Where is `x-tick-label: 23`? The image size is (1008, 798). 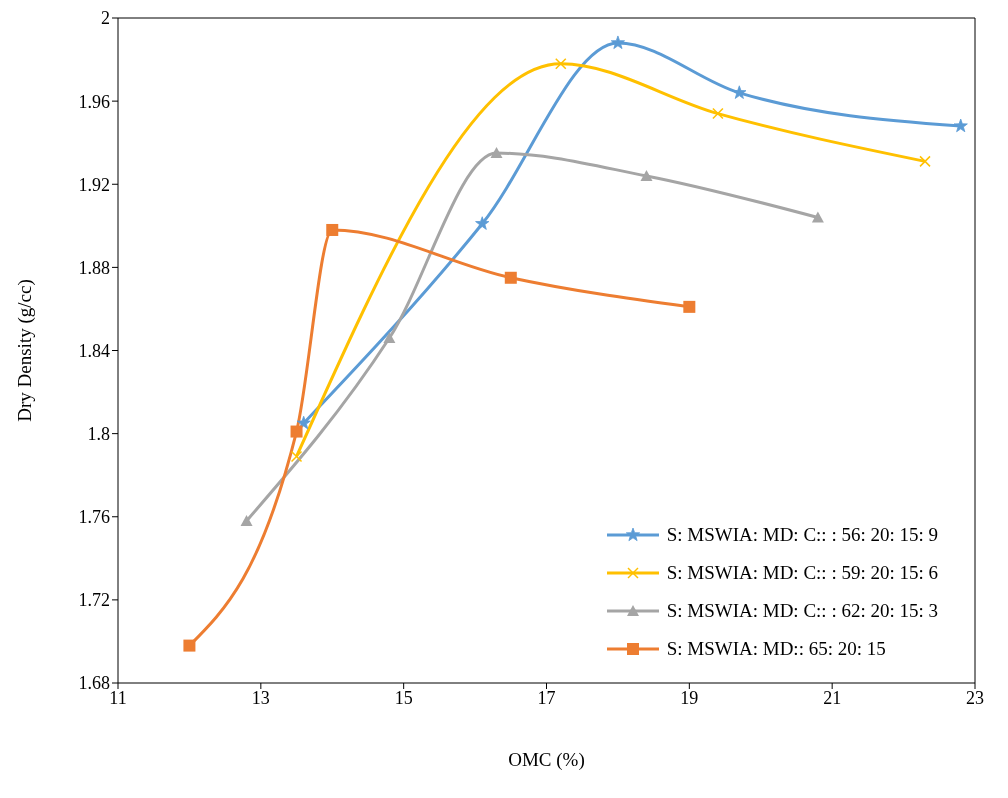 x-tick-label: 23 is located at coordinates (975, 697).